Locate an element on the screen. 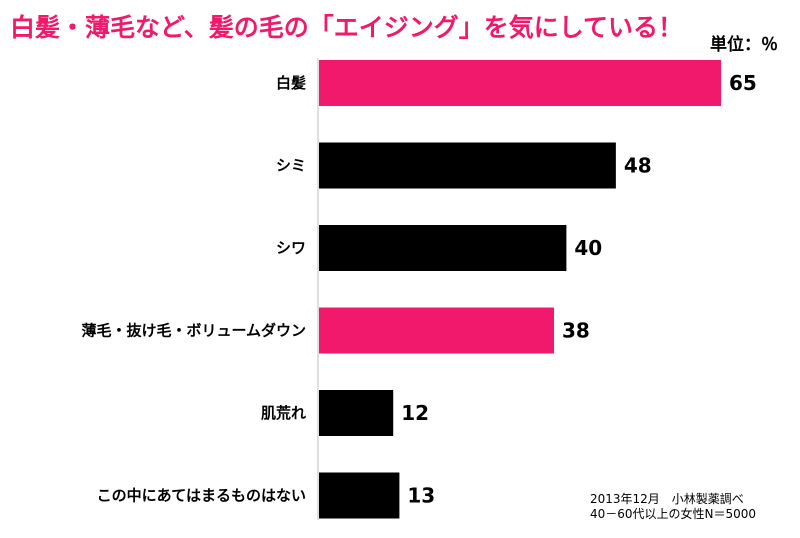 The image size is (800, 538). value-label-0: 65 is located at coordinates (743, 83).